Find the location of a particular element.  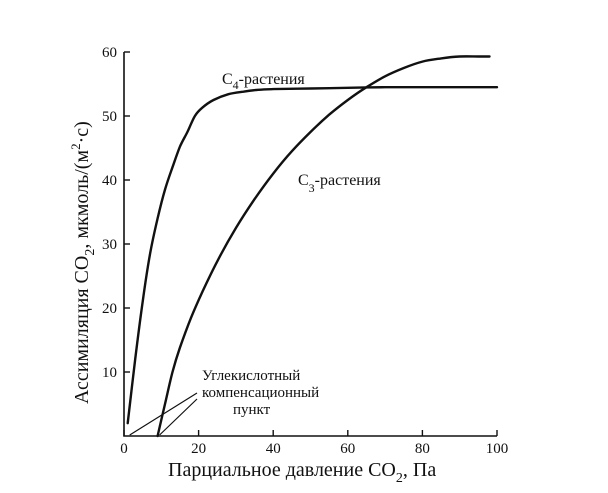

x-tick-label: 100 is located at coordinates (497, 449).